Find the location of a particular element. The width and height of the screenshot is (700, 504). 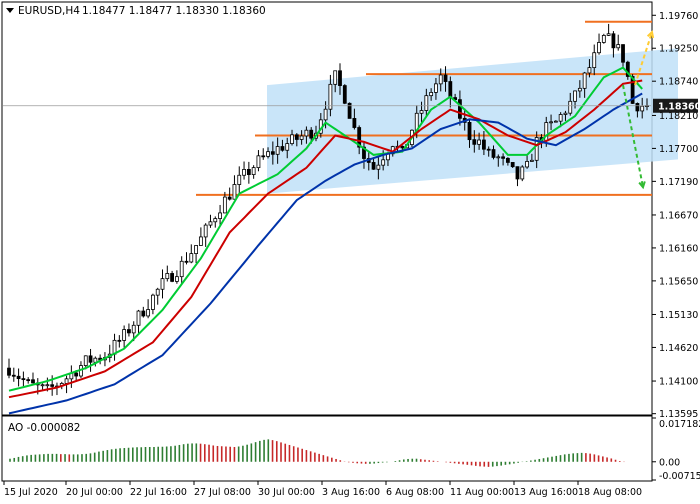

price-tick-label: 1.16670 is located at coordinates (678, 215).